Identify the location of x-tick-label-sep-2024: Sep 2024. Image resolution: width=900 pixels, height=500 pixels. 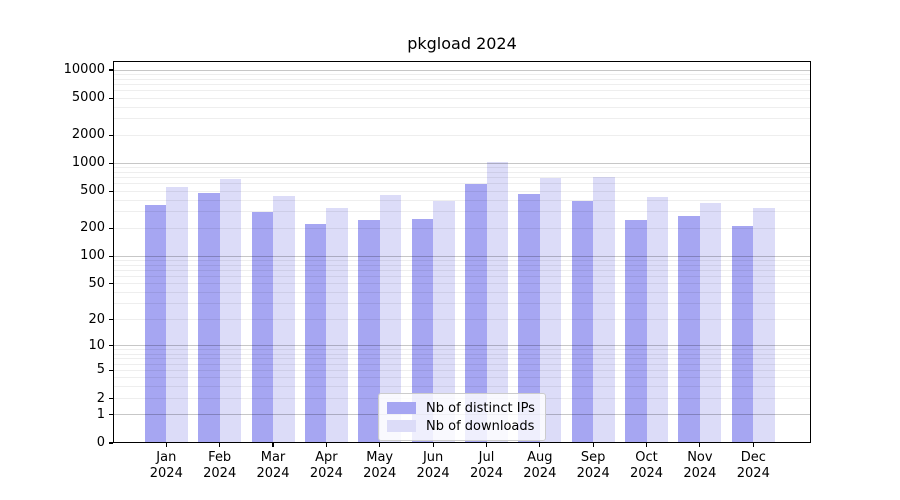
(593, 465).